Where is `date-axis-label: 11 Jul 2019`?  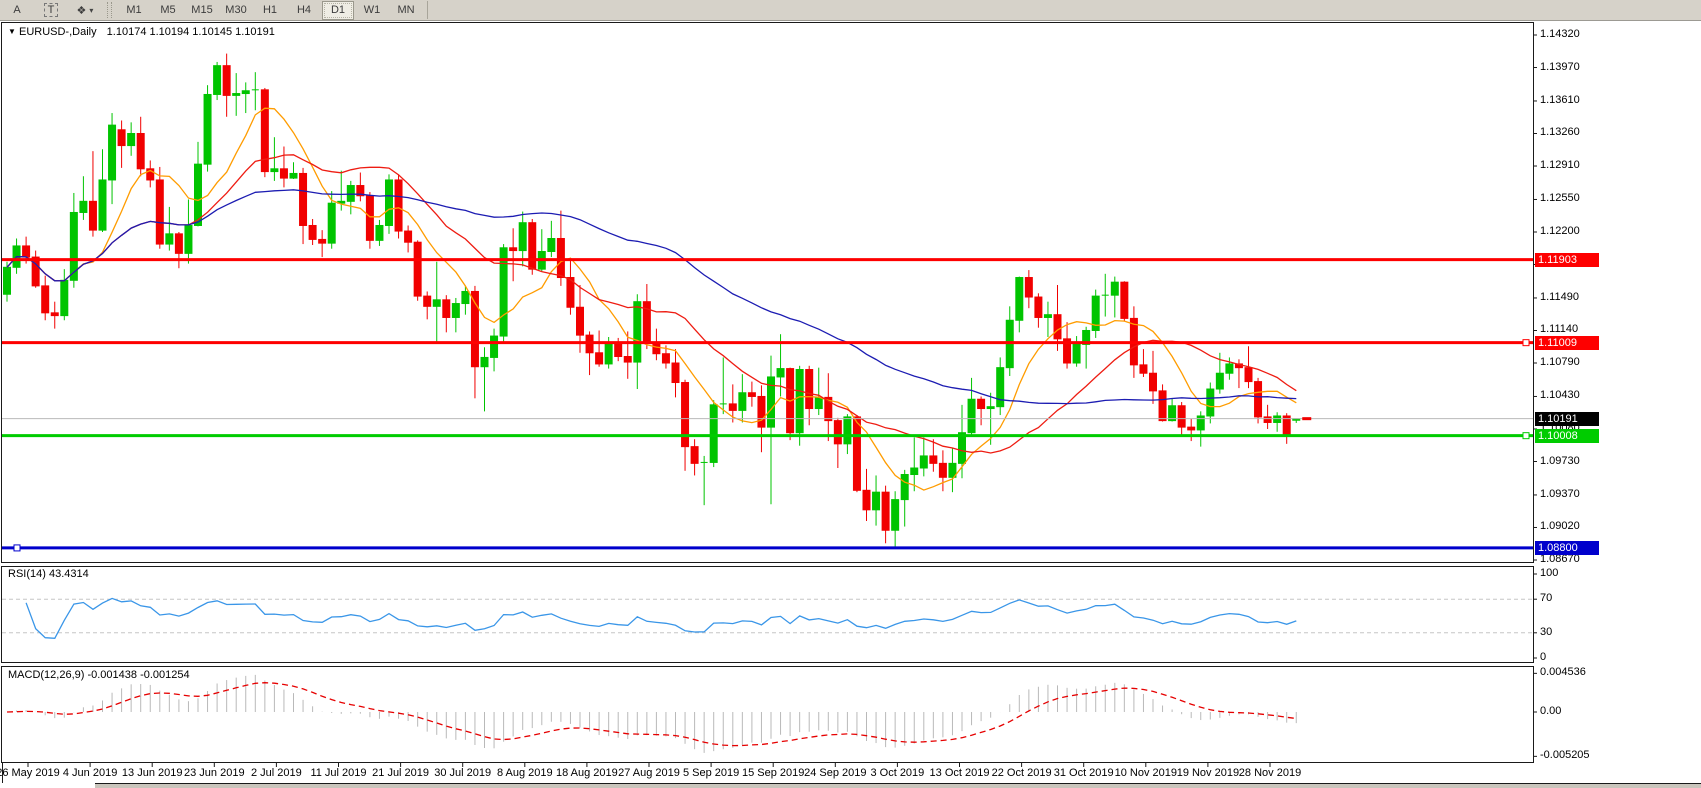 date-axis-label: 11 Jul 2019 is located at coordinates (338, 773).